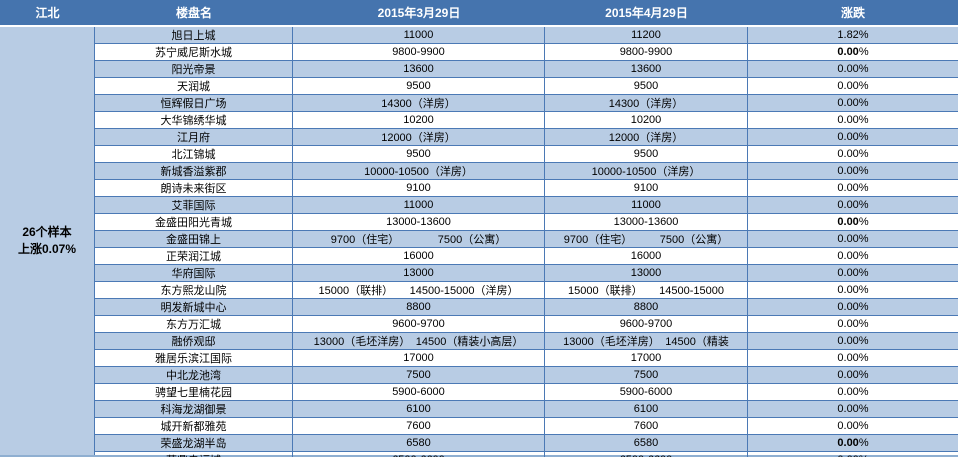  I want to click on property-name-cell: 雅居乐滨江国际, so click(194, 358).